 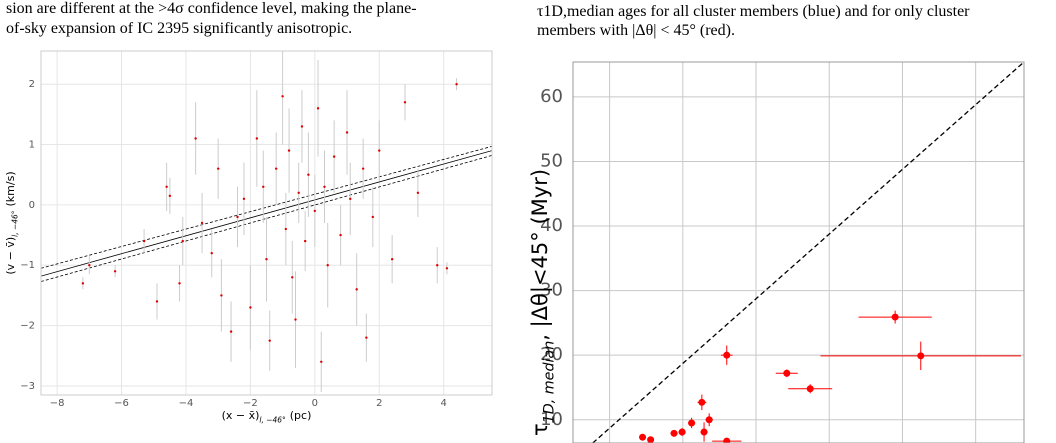 What do you see at coordinates (540, 429) in the screenshot?
I see `label-main: τ` at bounding box center [540, 429].